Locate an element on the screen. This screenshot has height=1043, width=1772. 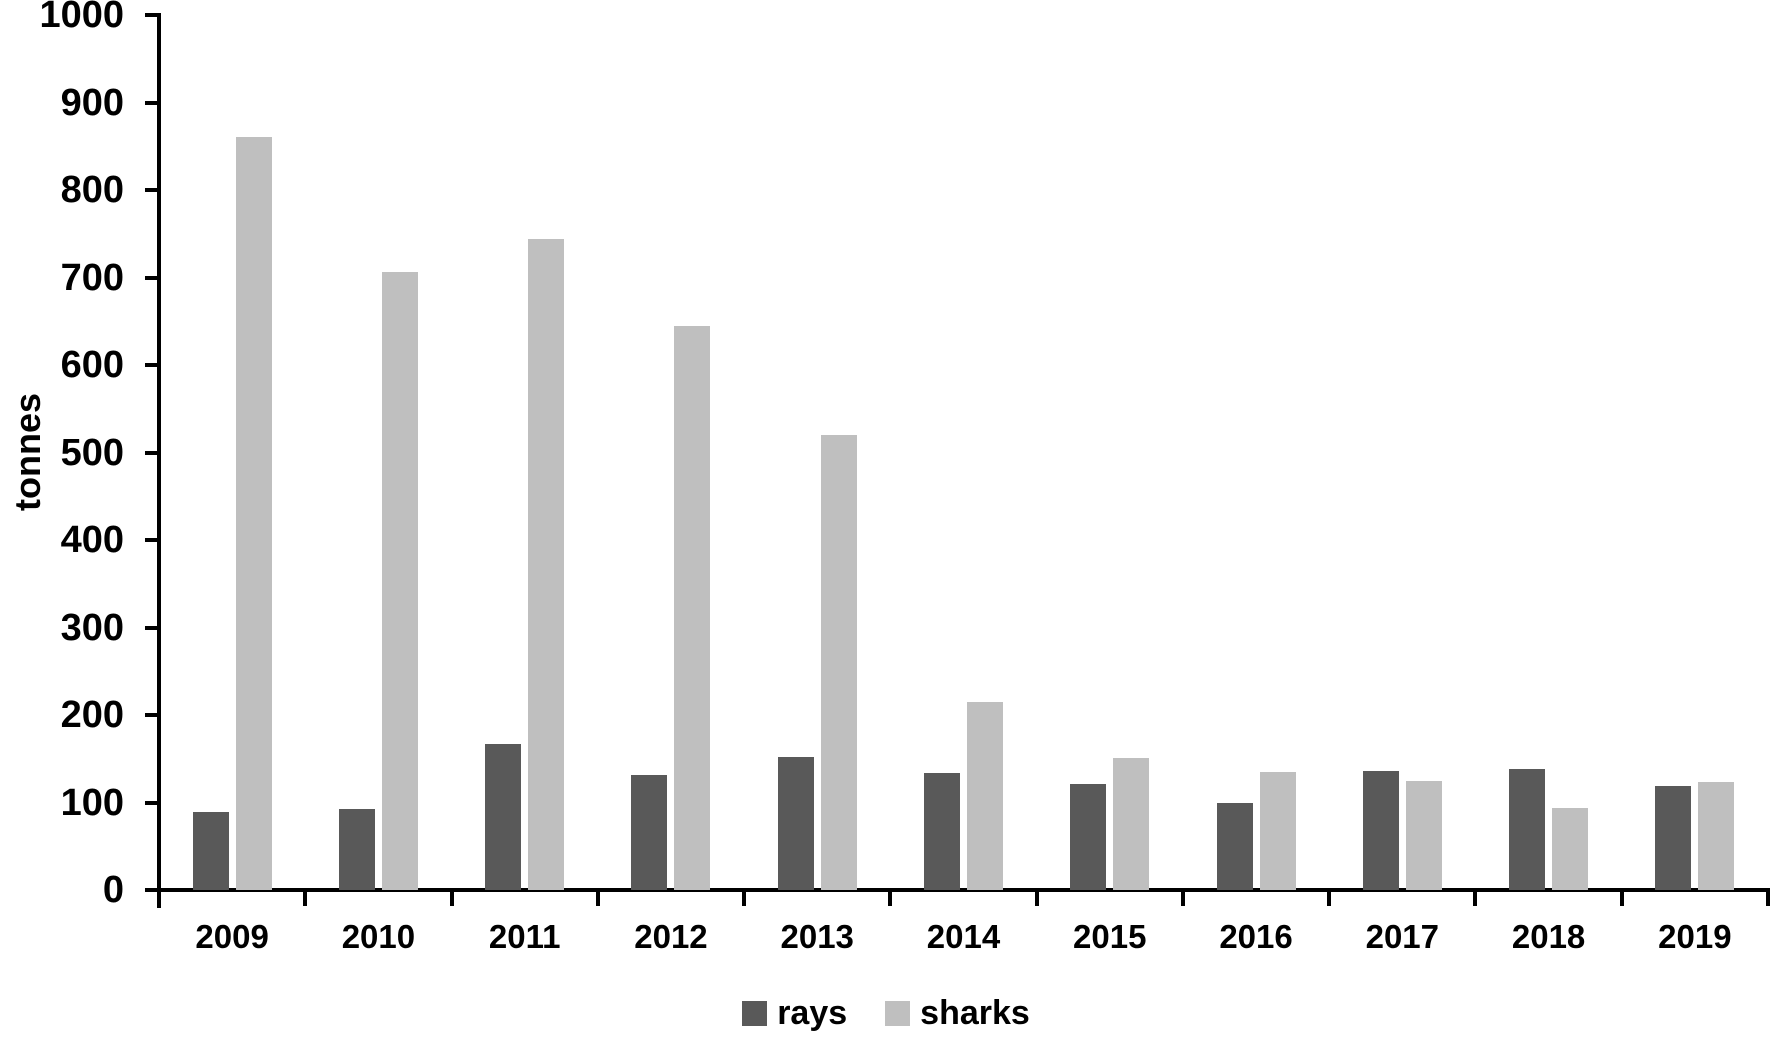
bar-rays-2015 is located at coordinates (1088, 837).